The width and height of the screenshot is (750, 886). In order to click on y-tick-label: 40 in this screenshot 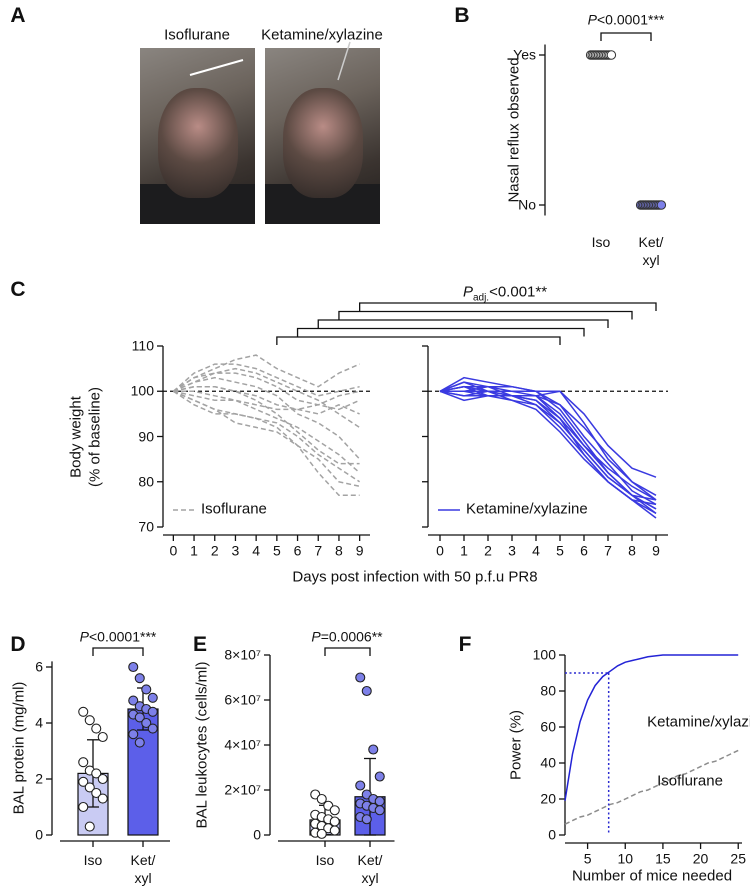, I will do `click(548, 762)`.